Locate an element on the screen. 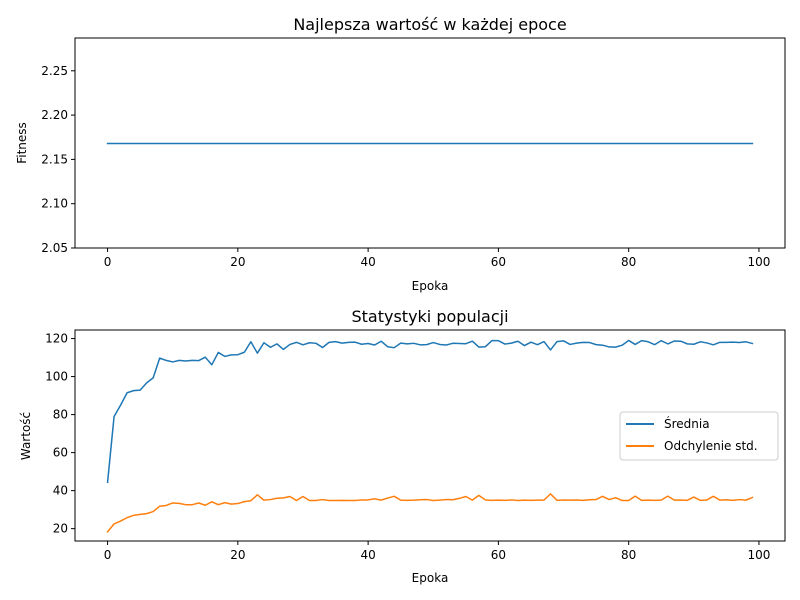 The height and width of the screenshot is (600, 800). y-tick-label: 20 is located at coordinates (60, 529).